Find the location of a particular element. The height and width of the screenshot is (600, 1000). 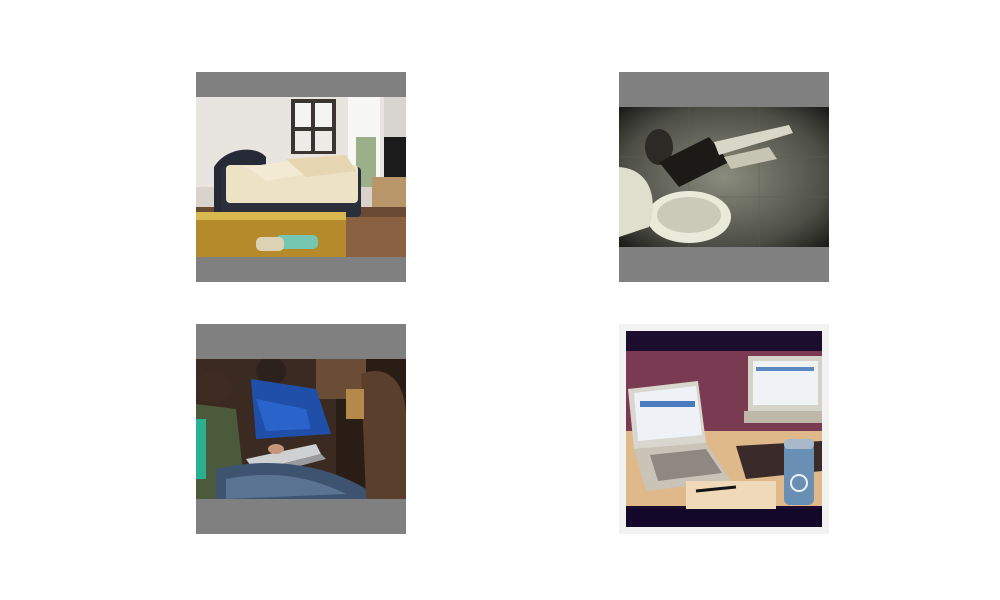

bedroom-photo is located at coordinates (301, 177).